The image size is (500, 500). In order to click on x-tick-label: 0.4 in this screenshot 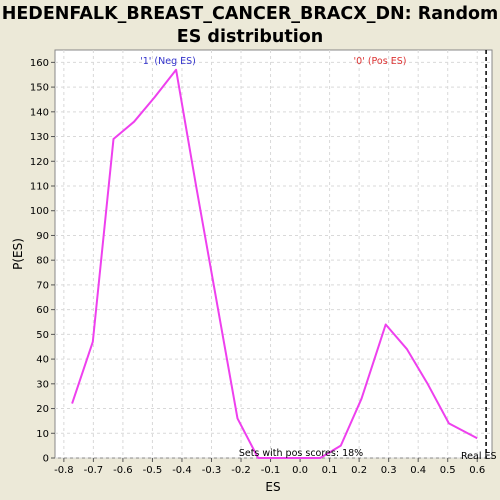, I will do `click(418, 470)`.